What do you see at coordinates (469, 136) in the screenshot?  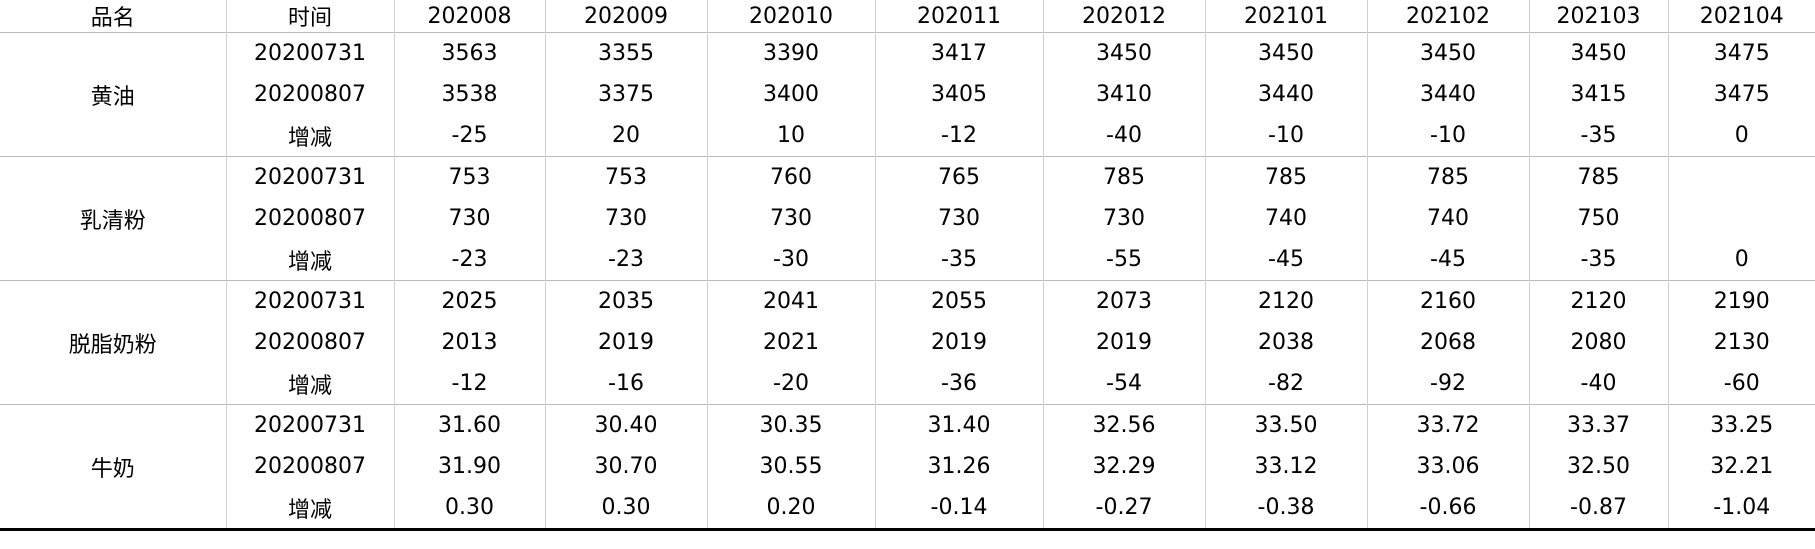 I see `value-cell: -25` at bounding box center [469, 136].